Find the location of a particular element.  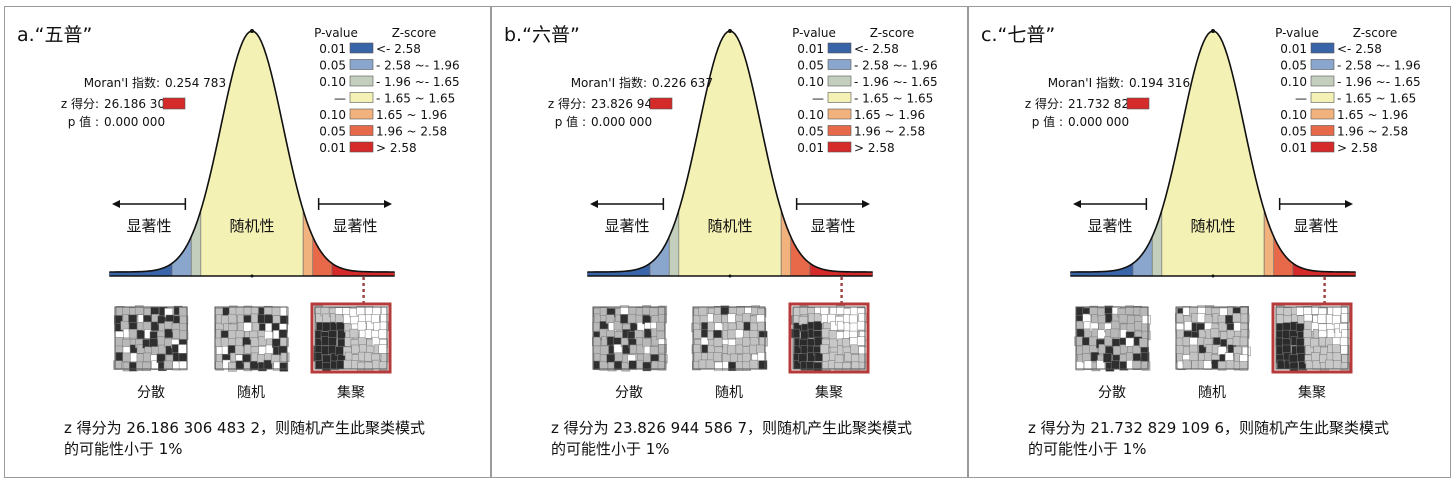

panel-a-z-label: z 得分: is located at coordinates (80, 103).